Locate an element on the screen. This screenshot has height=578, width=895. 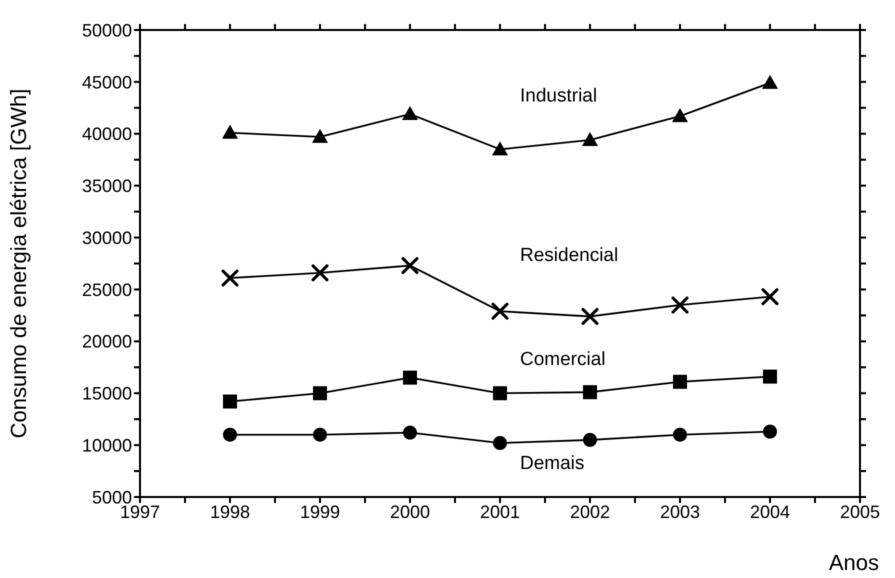
x-tick-label: 1999 is located at coordinates (320, 512).